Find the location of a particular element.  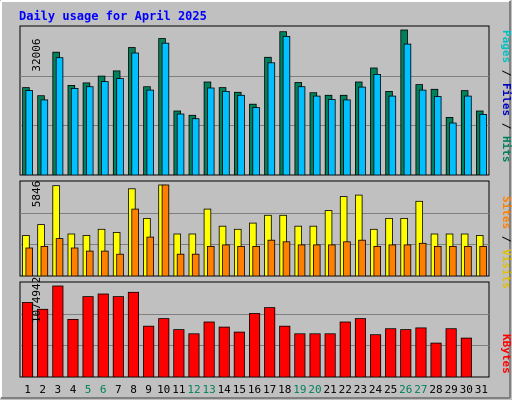

day-label-5: 5 is located at coordinates (88, 389).